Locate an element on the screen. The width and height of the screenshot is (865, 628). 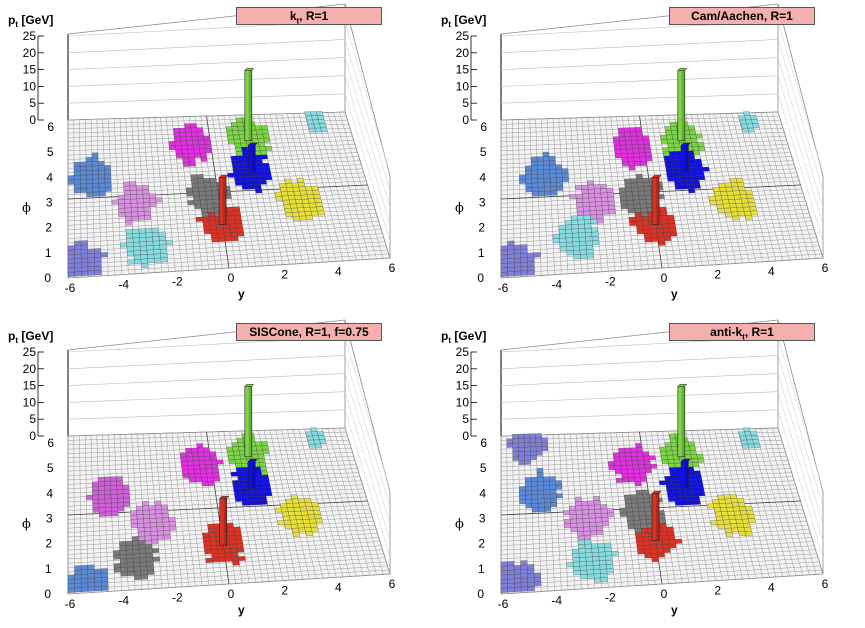
phi-tick-label: 5 is located at coordinates (483, 152).